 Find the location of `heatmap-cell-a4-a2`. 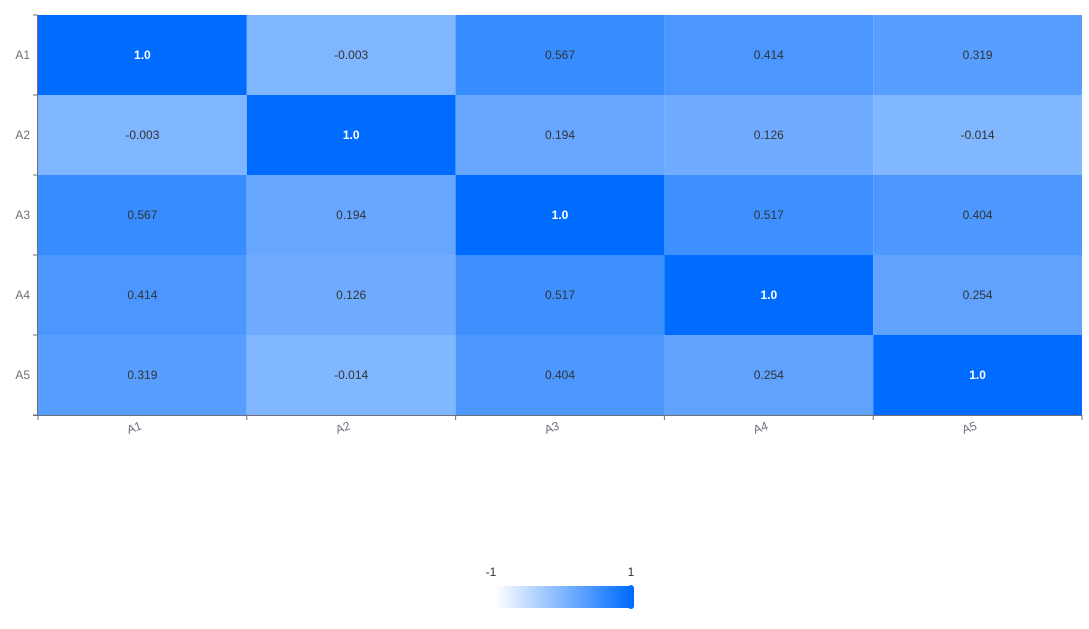

heatmap-cell-a4-a2 is located at coordinates (351, 295).